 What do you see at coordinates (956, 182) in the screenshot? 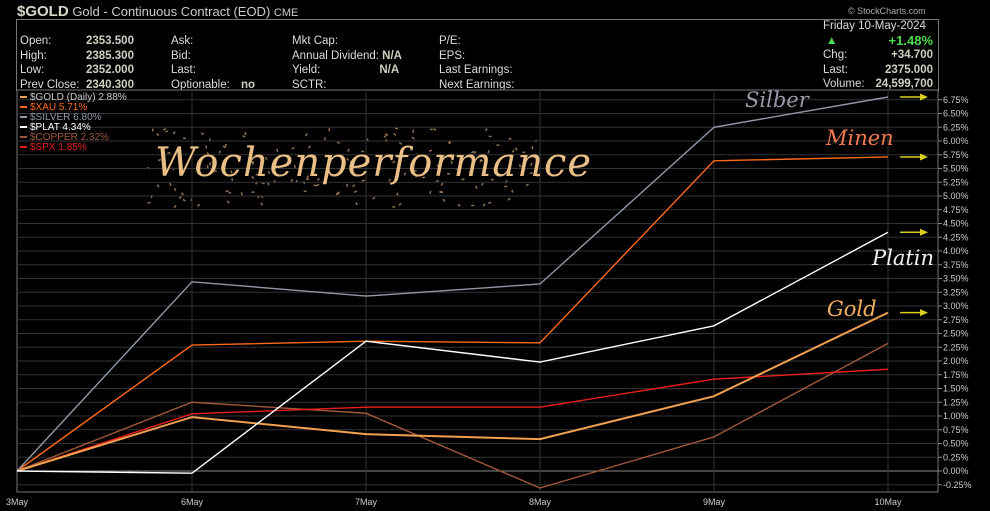
I see `y-tick-label: 5.25%` at bounding box center [956, 182].